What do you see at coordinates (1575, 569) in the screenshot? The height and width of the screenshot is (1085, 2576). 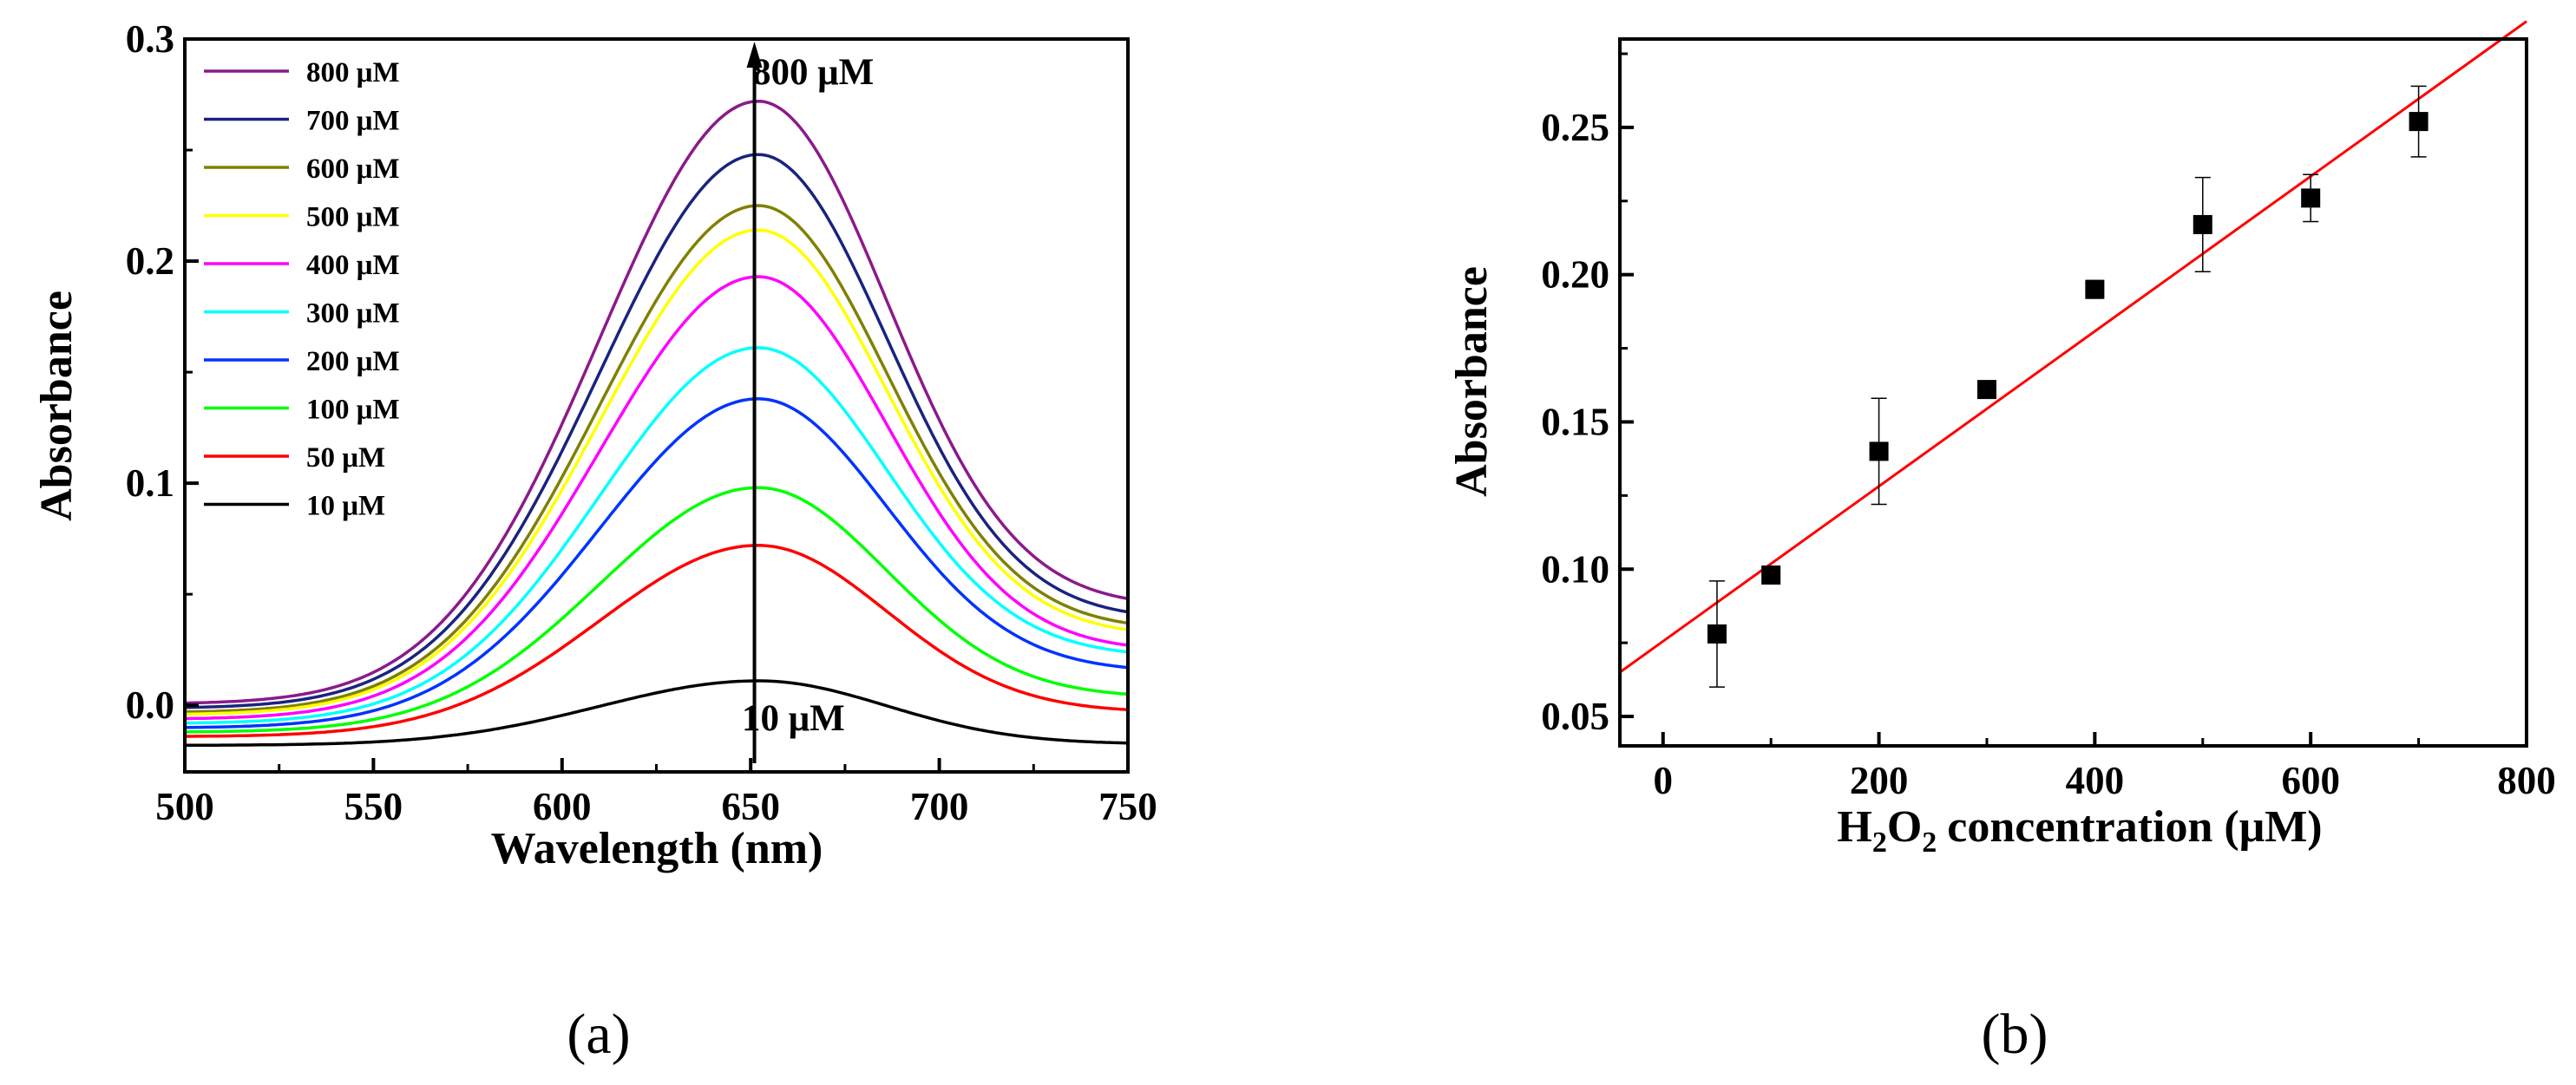 I see `b-y-tick-label-1: 0.10` at bounding box center [1575, 569].